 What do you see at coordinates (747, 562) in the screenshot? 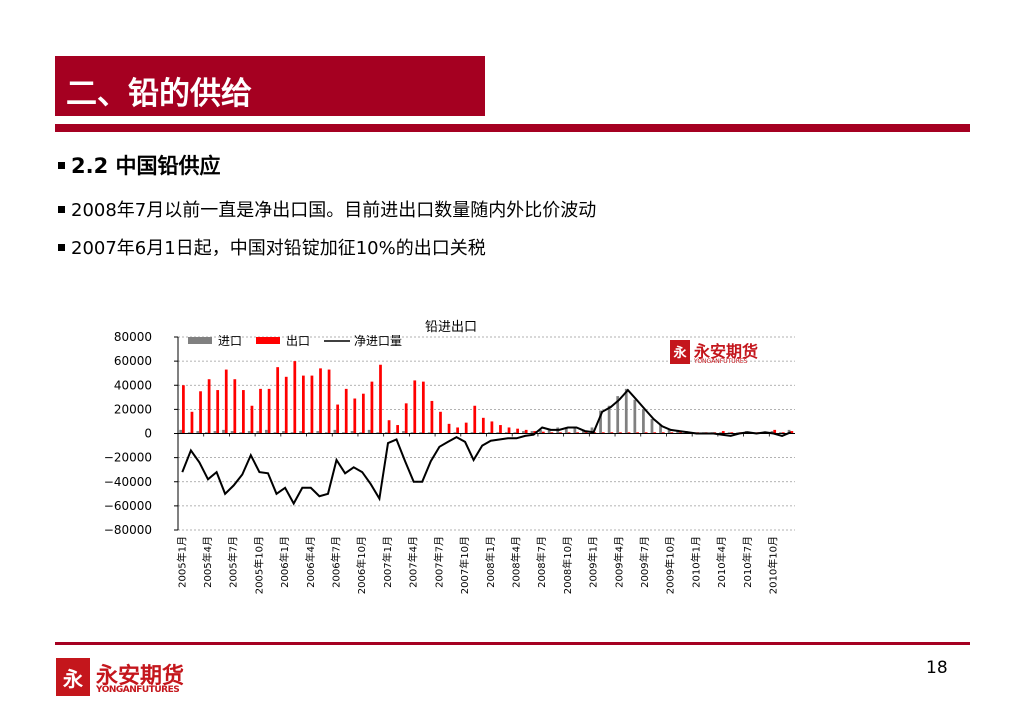
I see `x-tick-label: 2010年7月` at bounding box center [747, 562].